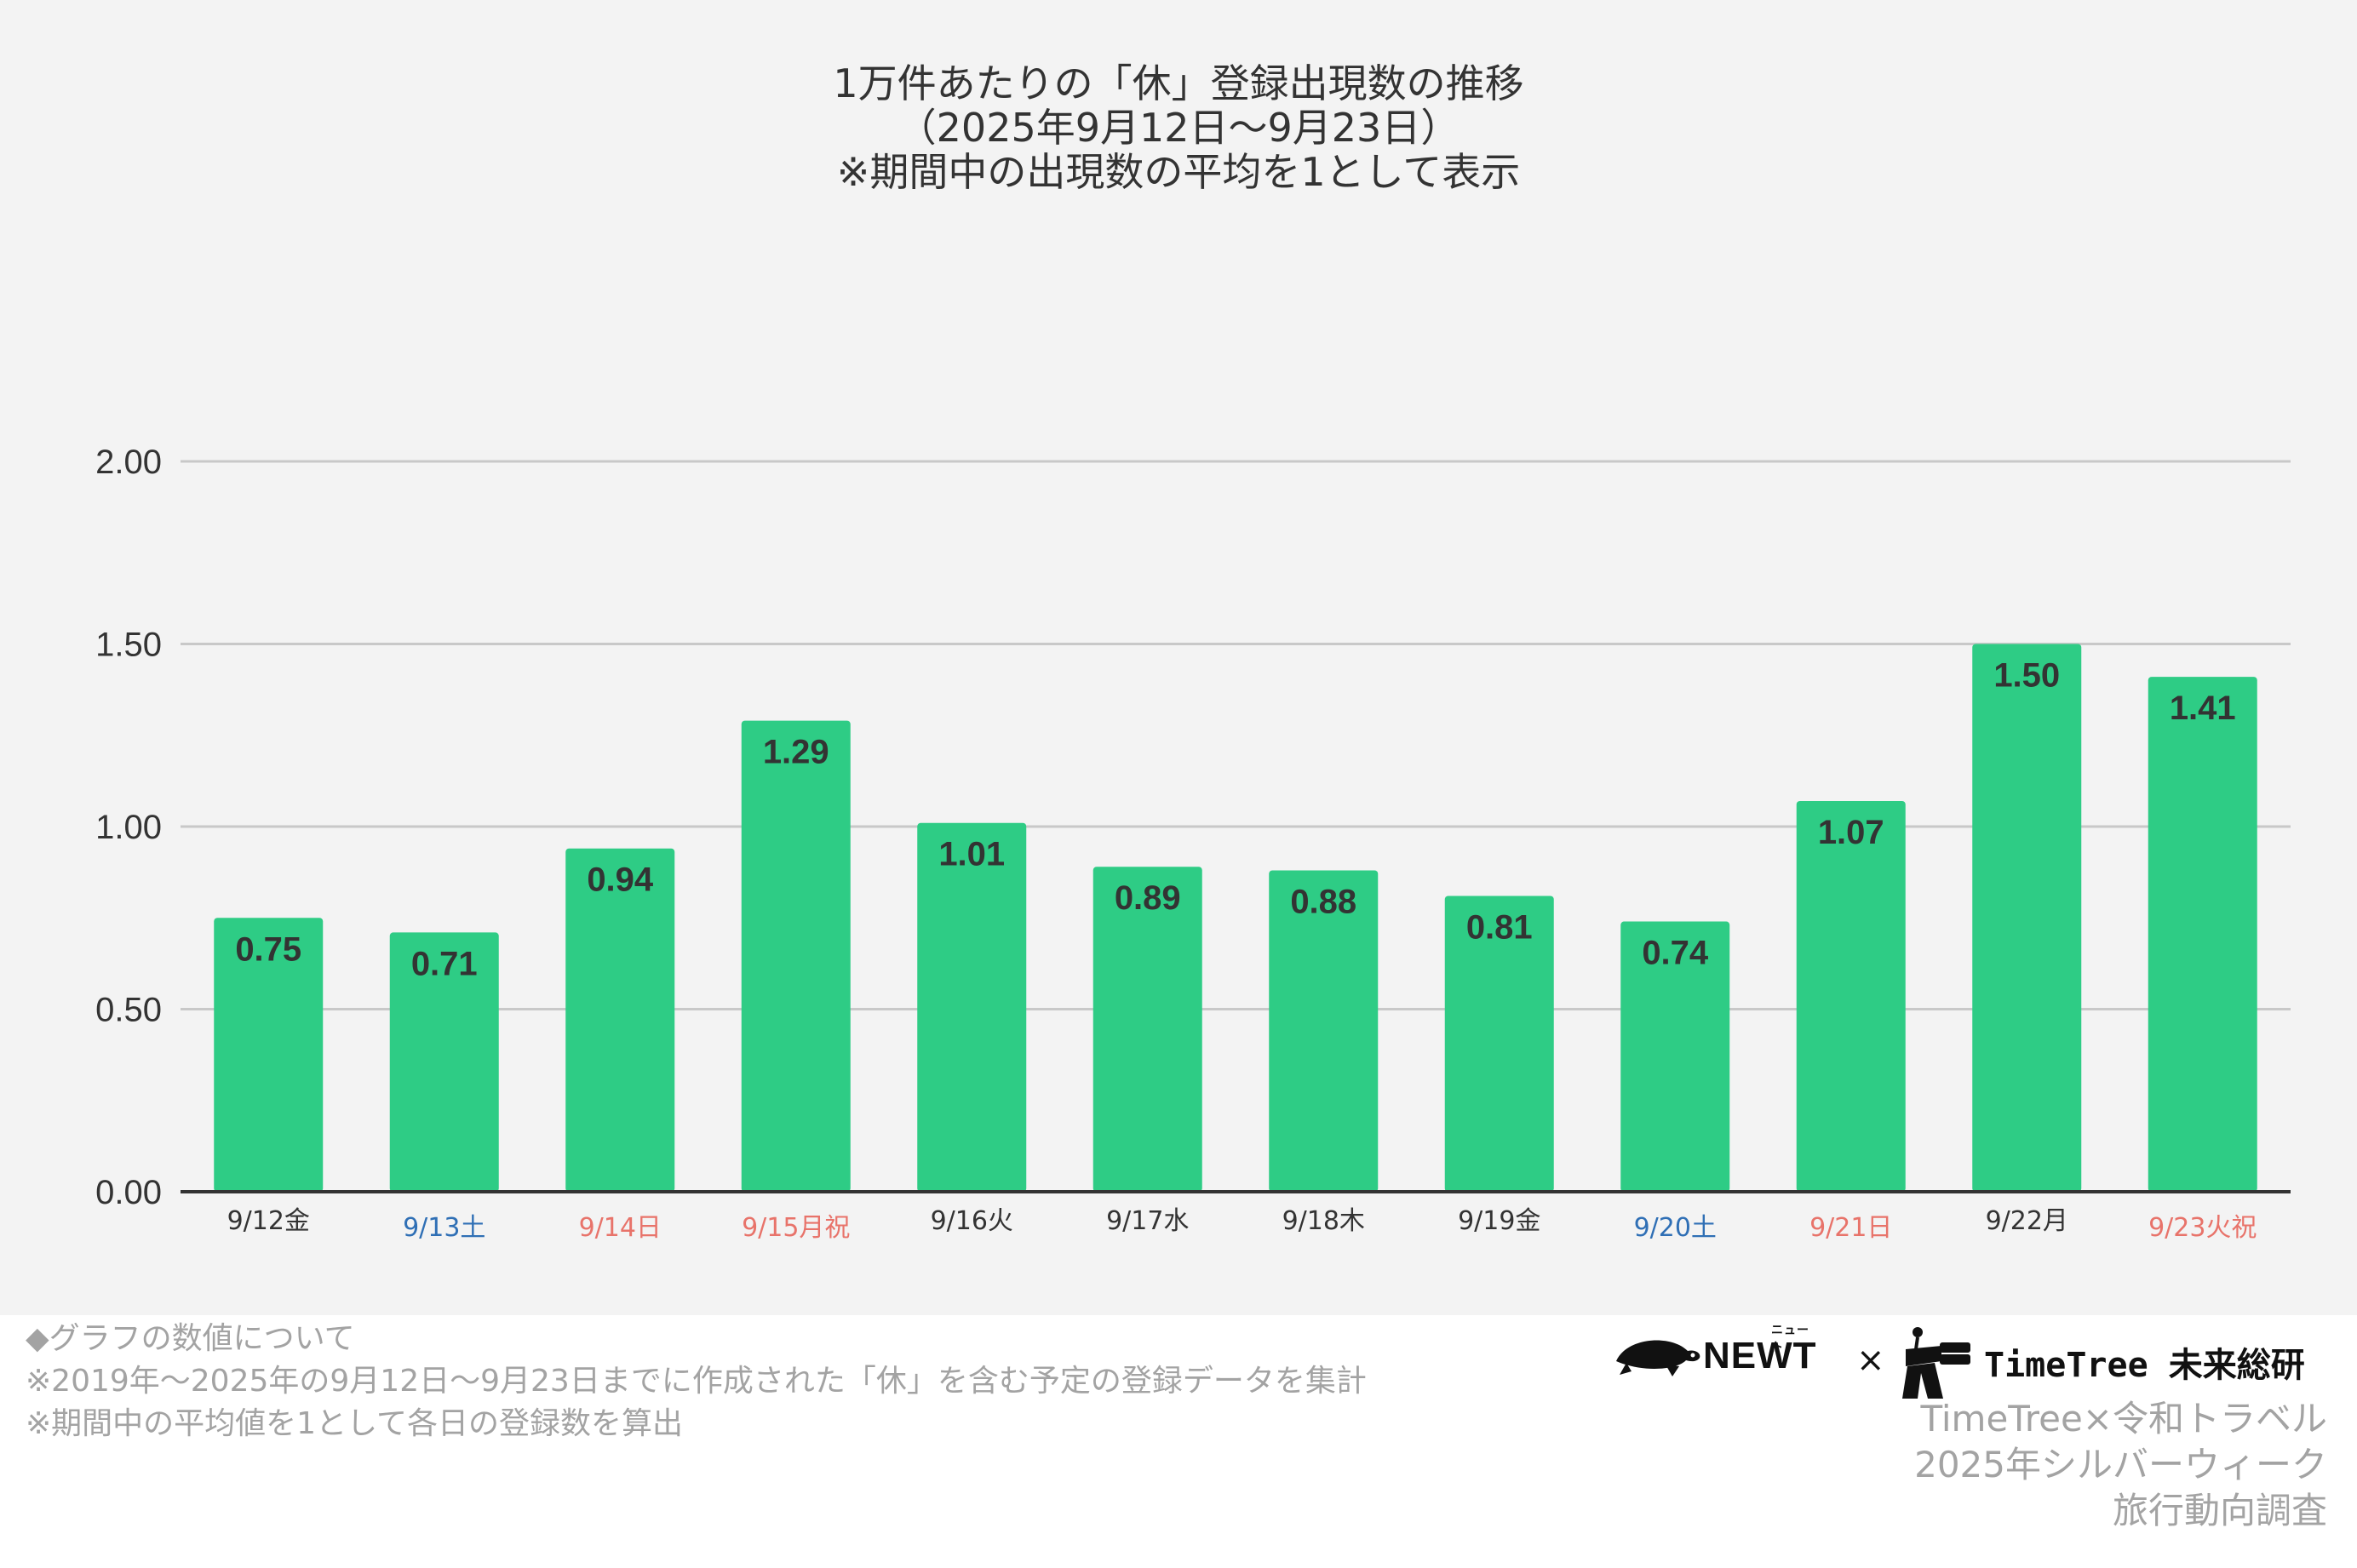 Image resolution: width=2357 pixels, height=1568 pixels. Describe the element at coordinates (268, 1221) in the screenshot. I see `x-tick-label: 9/12金` at that location.